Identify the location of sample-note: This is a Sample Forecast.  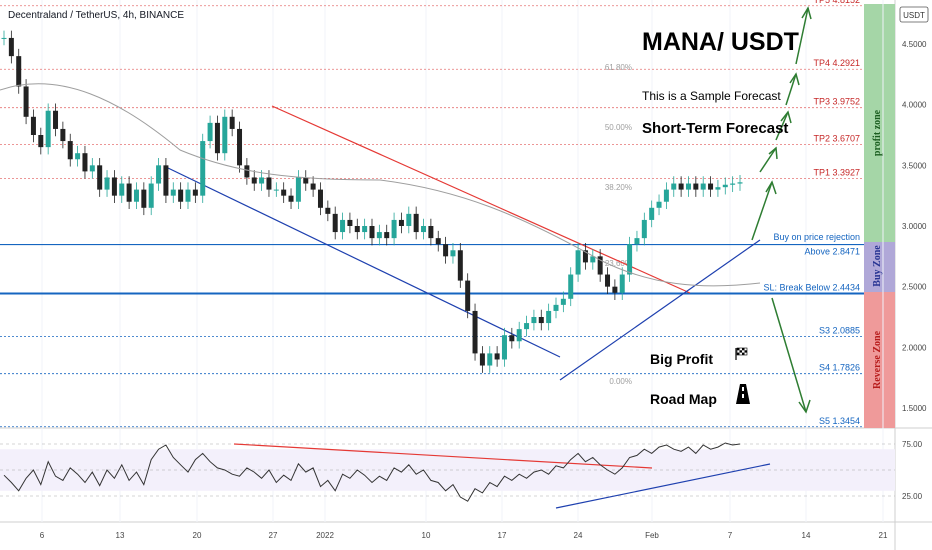
(711, 96).